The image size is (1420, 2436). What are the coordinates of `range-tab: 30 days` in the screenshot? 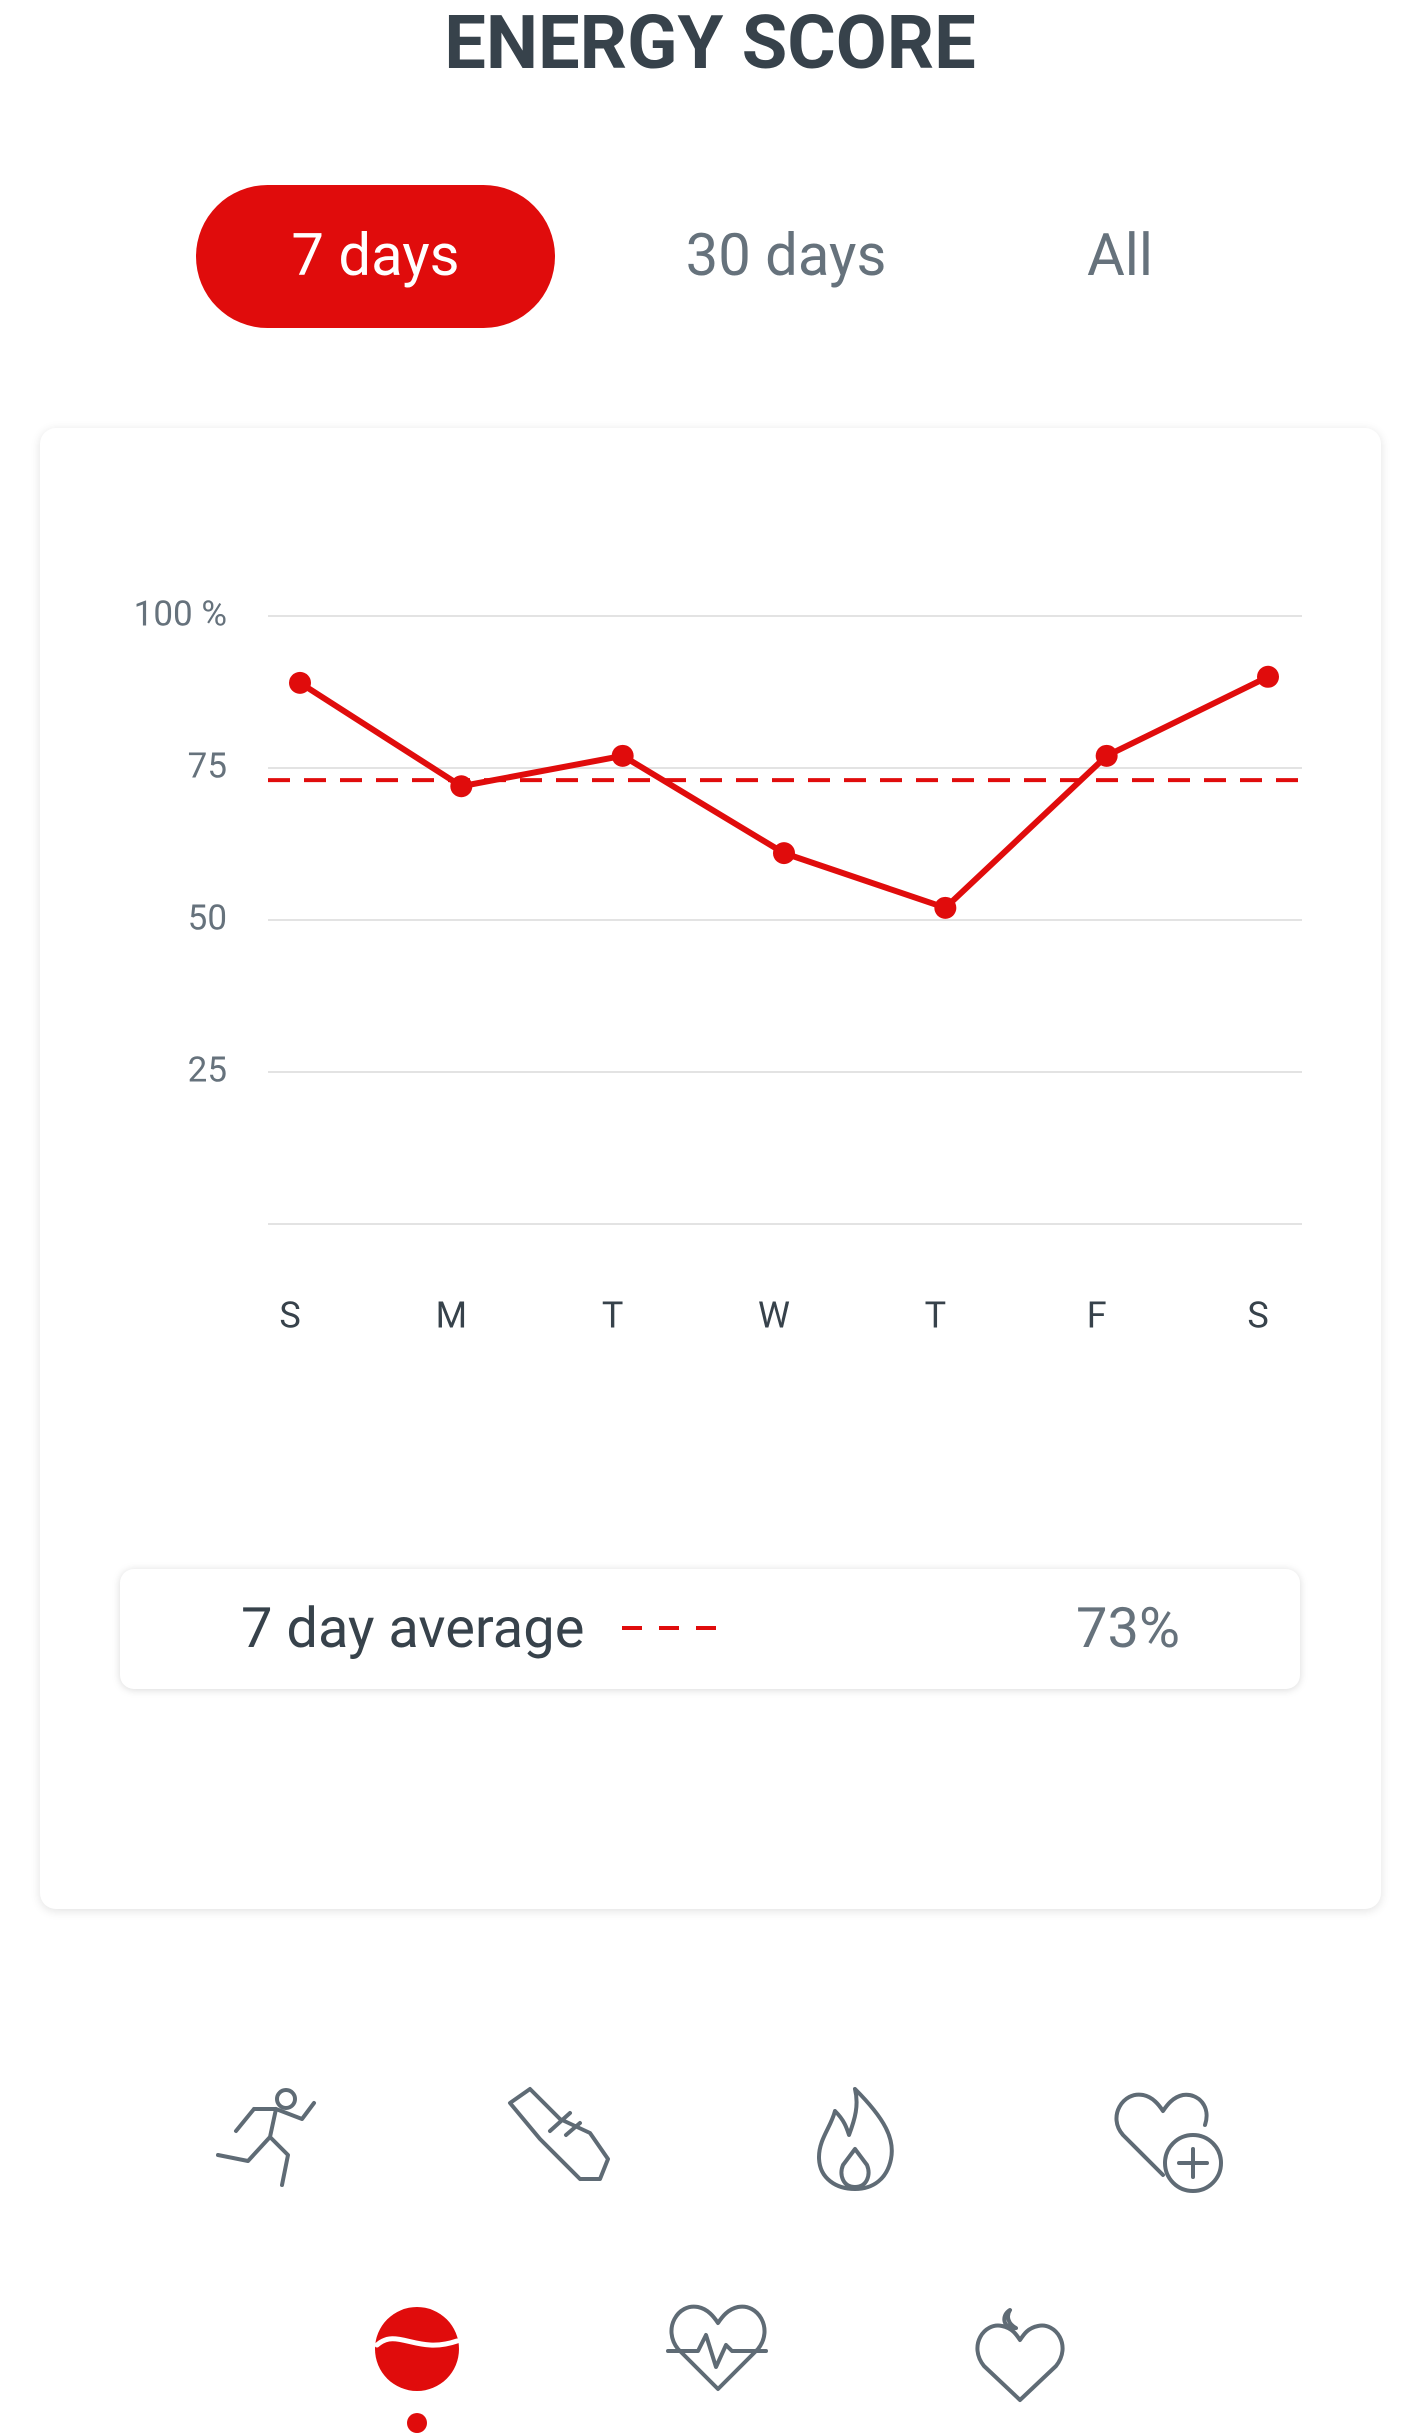 It's located at (786, 256).